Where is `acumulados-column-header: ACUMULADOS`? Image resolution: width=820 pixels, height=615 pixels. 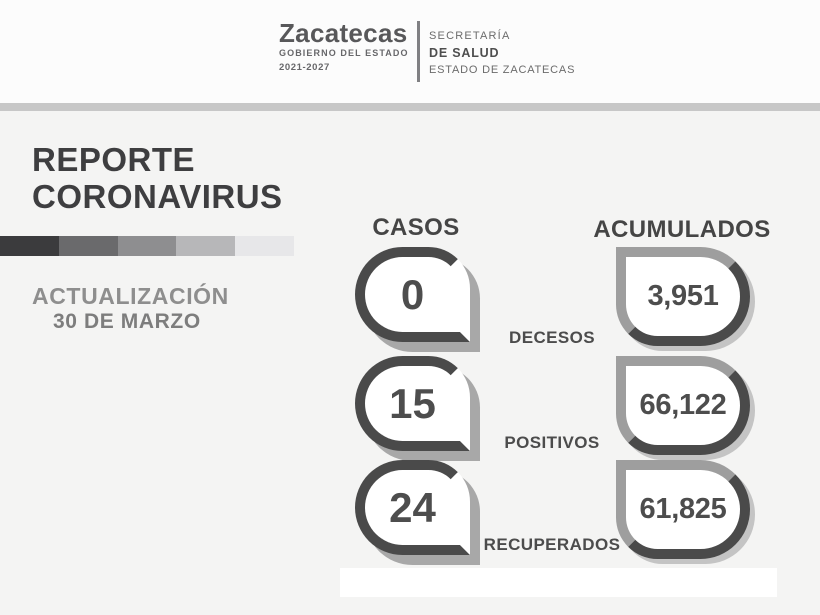
acumulados-column-header: ACUMULADOS is located at coordinates (682, 229).